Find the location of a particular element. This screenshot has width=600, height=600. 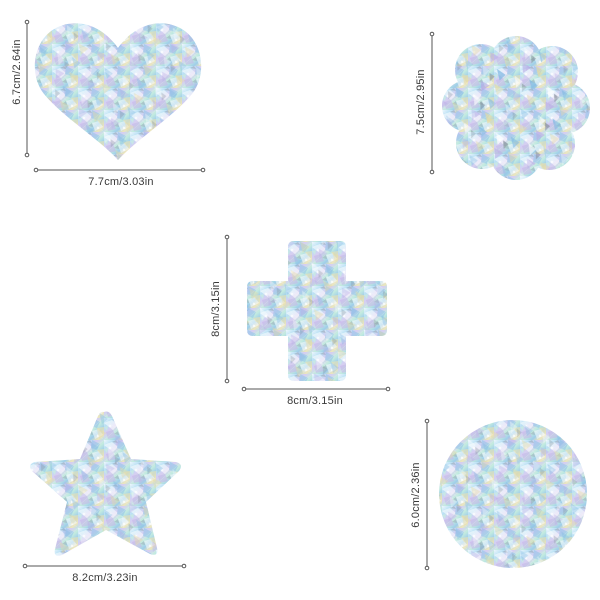

star-width-label: 8.2cm/3.23in is located at coordinates (105, 578).